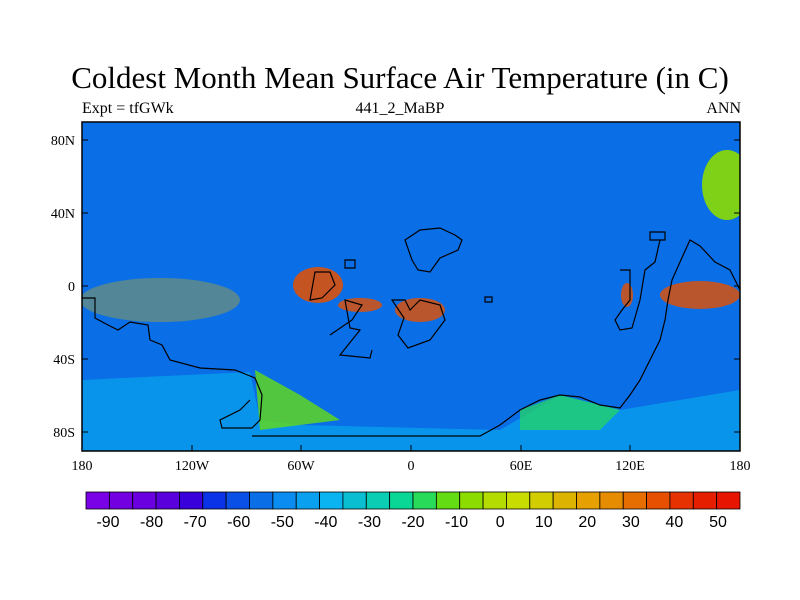  Describe the element at coordinates (71, 287) in the screenshot. I see `lat-label-0: 0` at that location.